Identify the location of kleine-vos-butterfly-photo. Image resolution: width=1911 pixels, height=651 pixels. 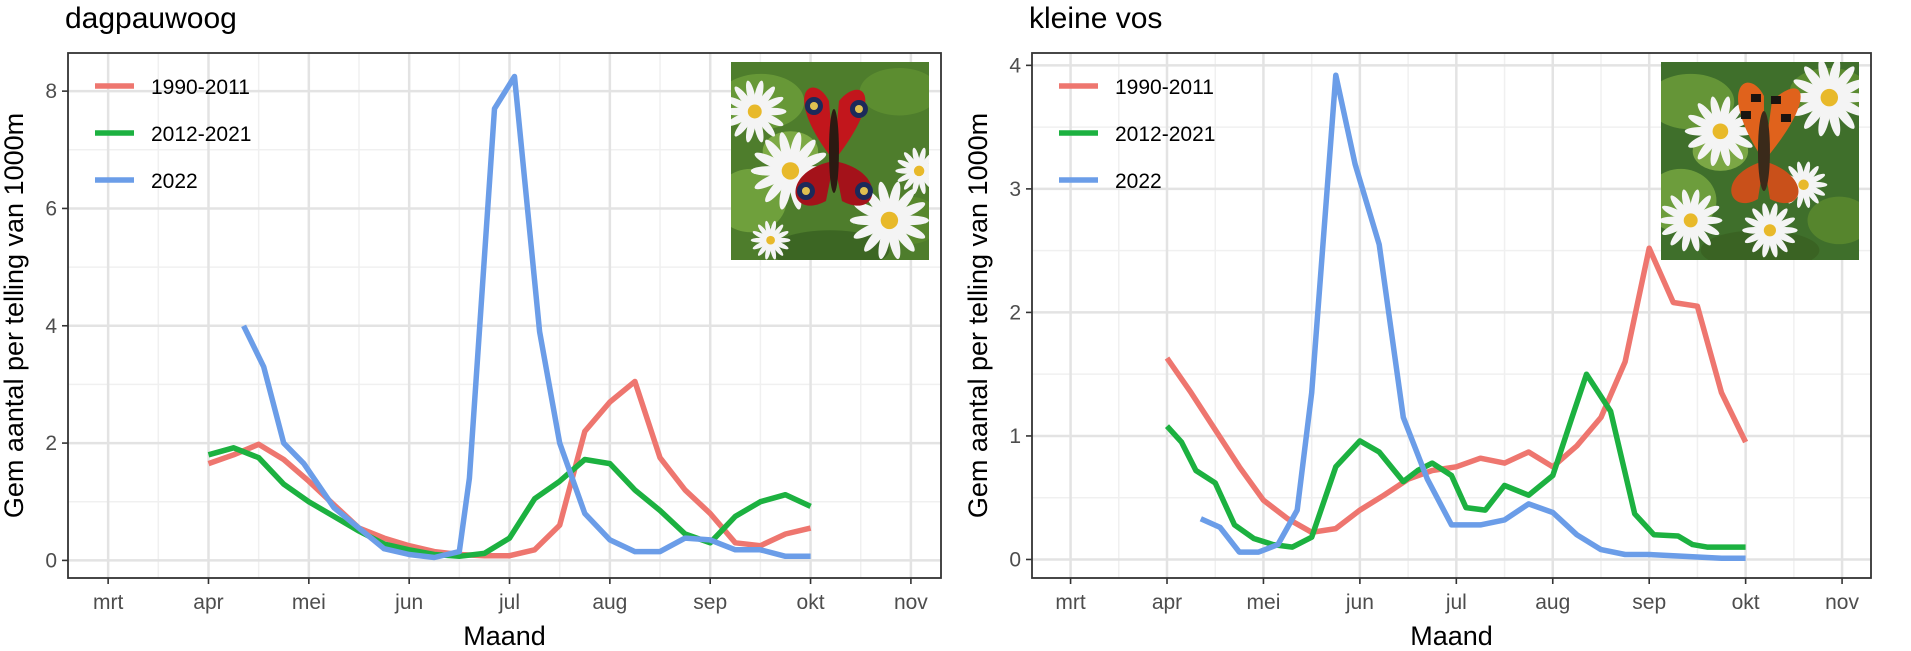
(1760, 161).